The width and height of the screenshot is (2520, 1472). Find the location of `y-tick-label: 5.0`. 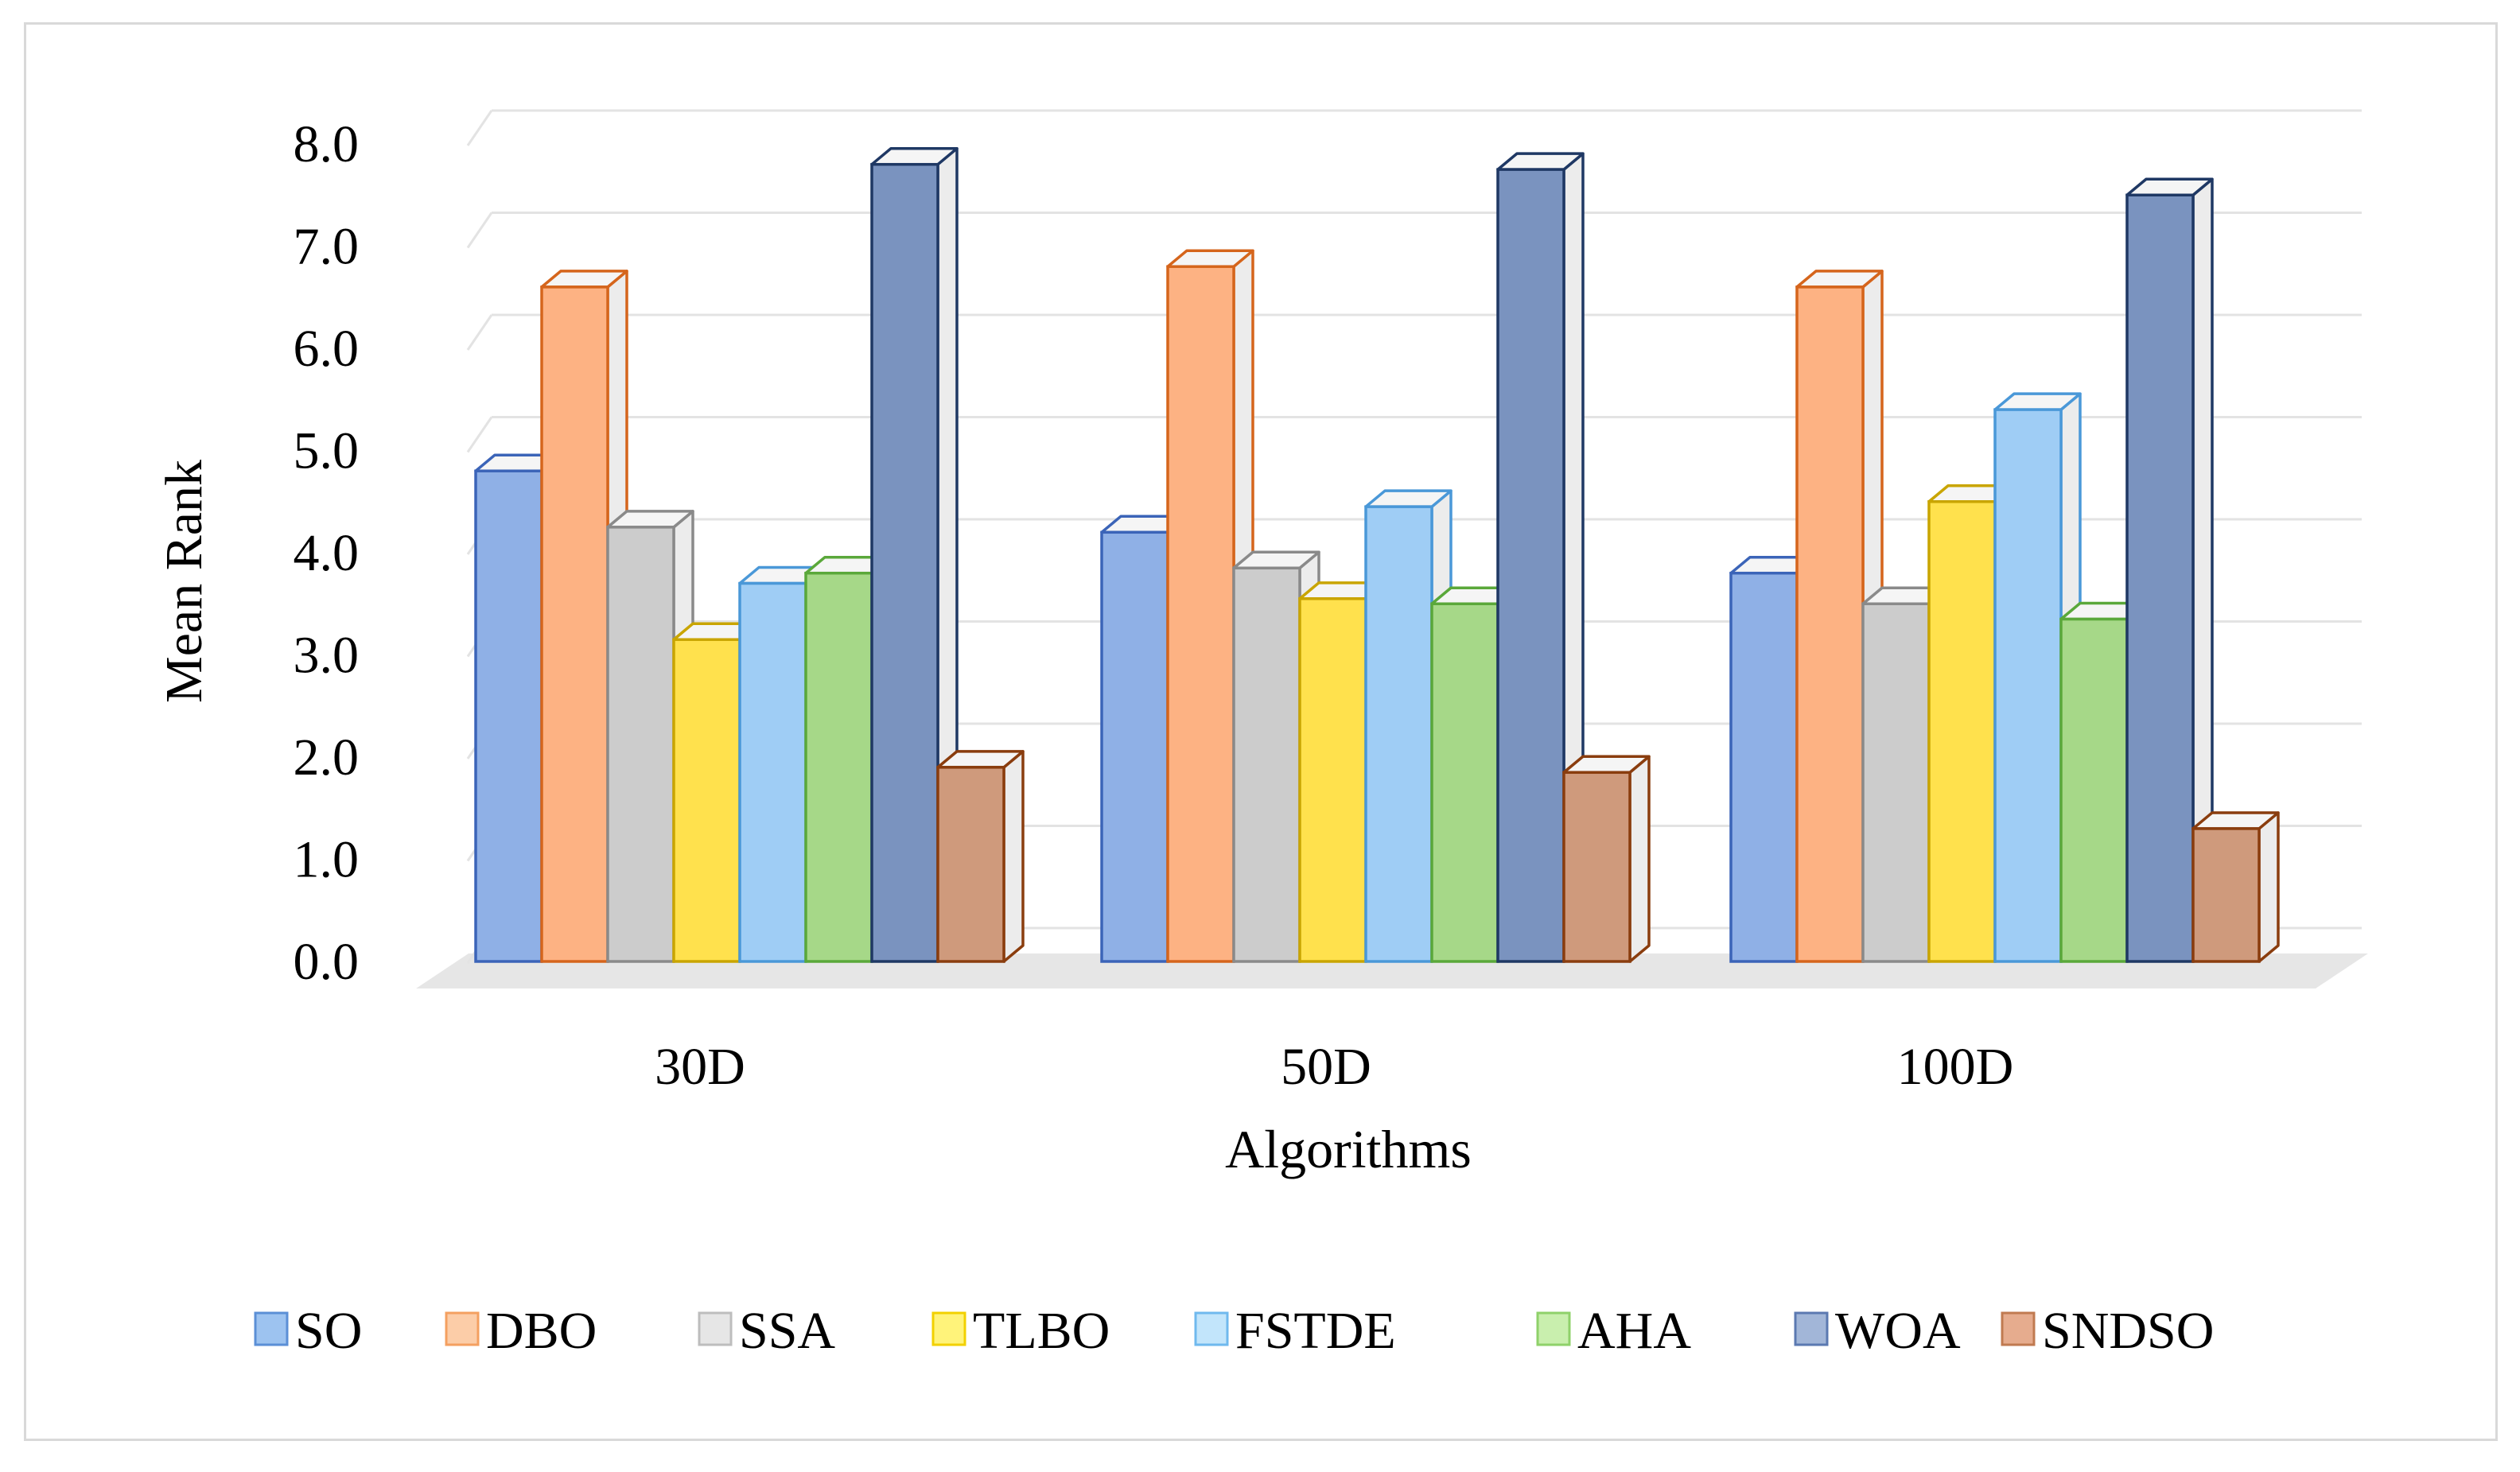

y-tick-label: 5.0 is located at coordinates (327, 451).